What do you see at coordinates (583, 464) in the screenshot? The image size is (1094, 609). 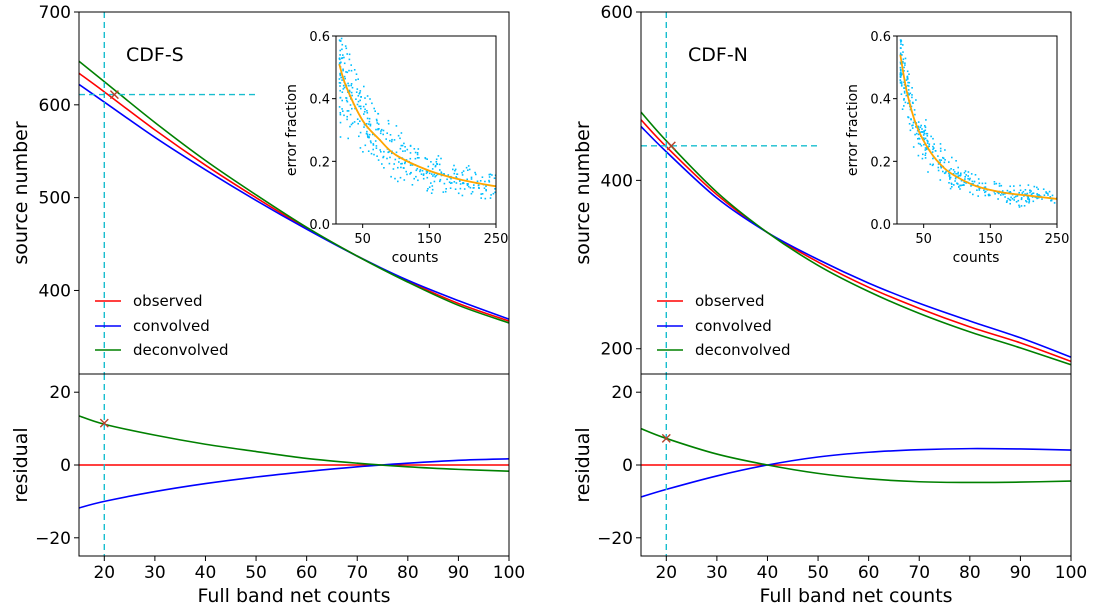 I see `residual-y-axis-label: residual` at bounding box center [583, 464].